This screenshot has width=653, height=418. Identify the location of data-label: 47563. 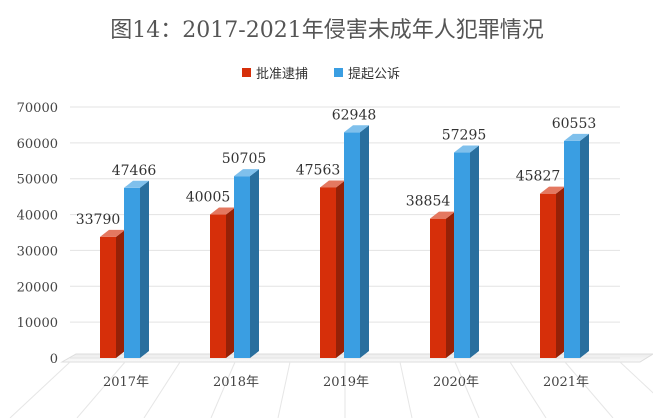
(318, 170).